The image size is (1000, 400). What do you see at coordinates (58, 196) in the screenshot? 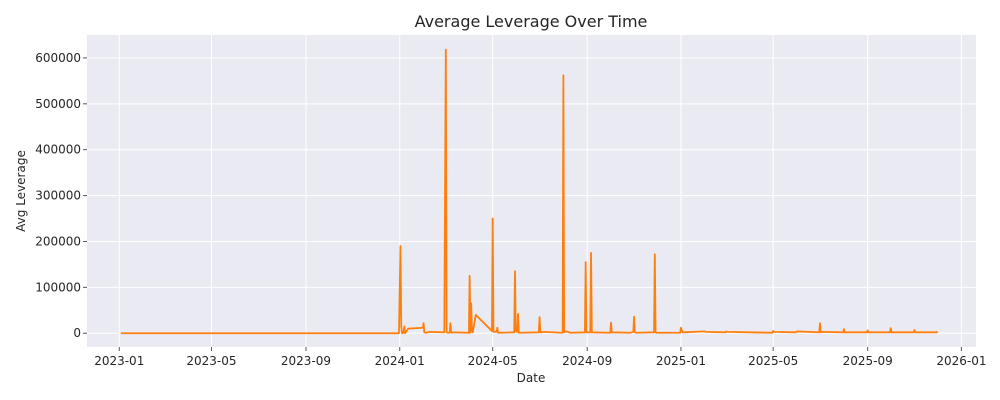
I see `y-tick-label: 300000` at bounding box center [58, 196].